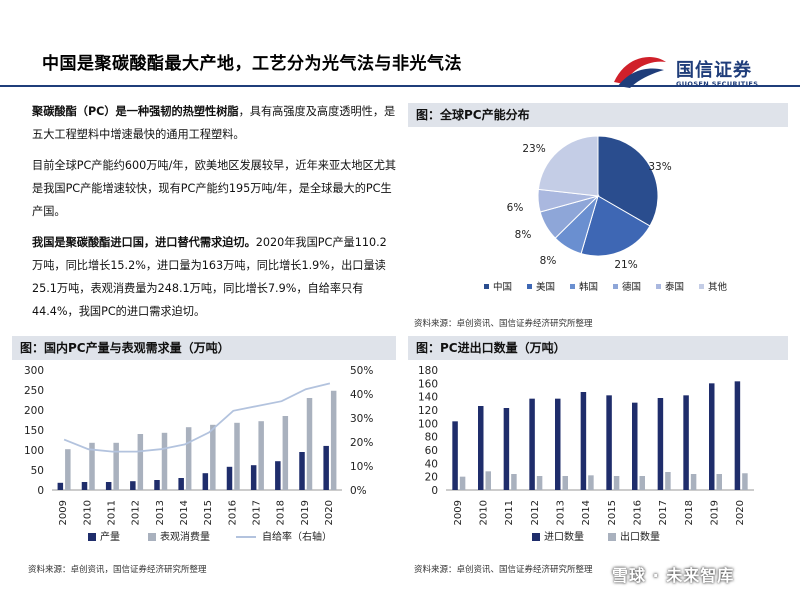  I want to click on line-self-sufficiency, so click(197, 417).